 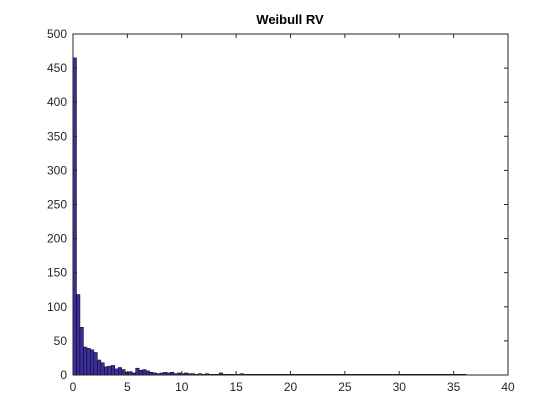 What do you see at coordinates (57, 34) in the screenshot?
I see `y-tick-label: 500` at bounding box center [57, 34].